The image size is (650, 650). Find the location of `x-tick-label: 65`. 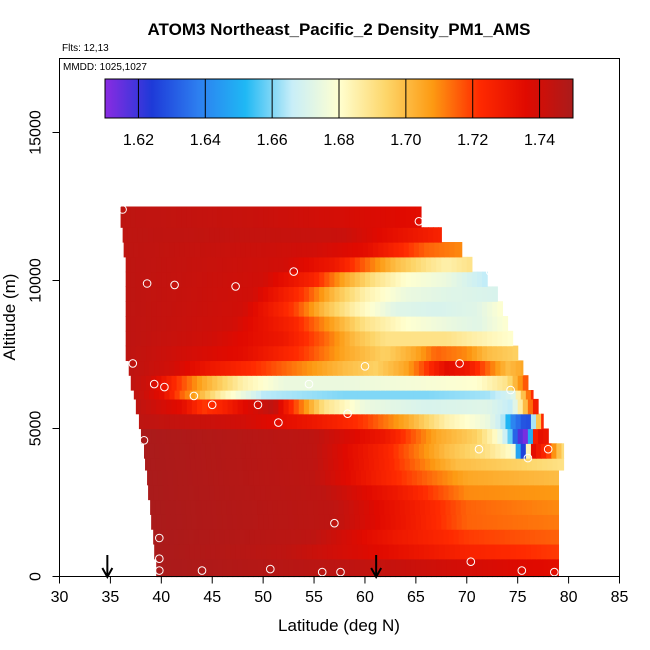

x-tick-label: 65 is located at coordinates (416, 597).